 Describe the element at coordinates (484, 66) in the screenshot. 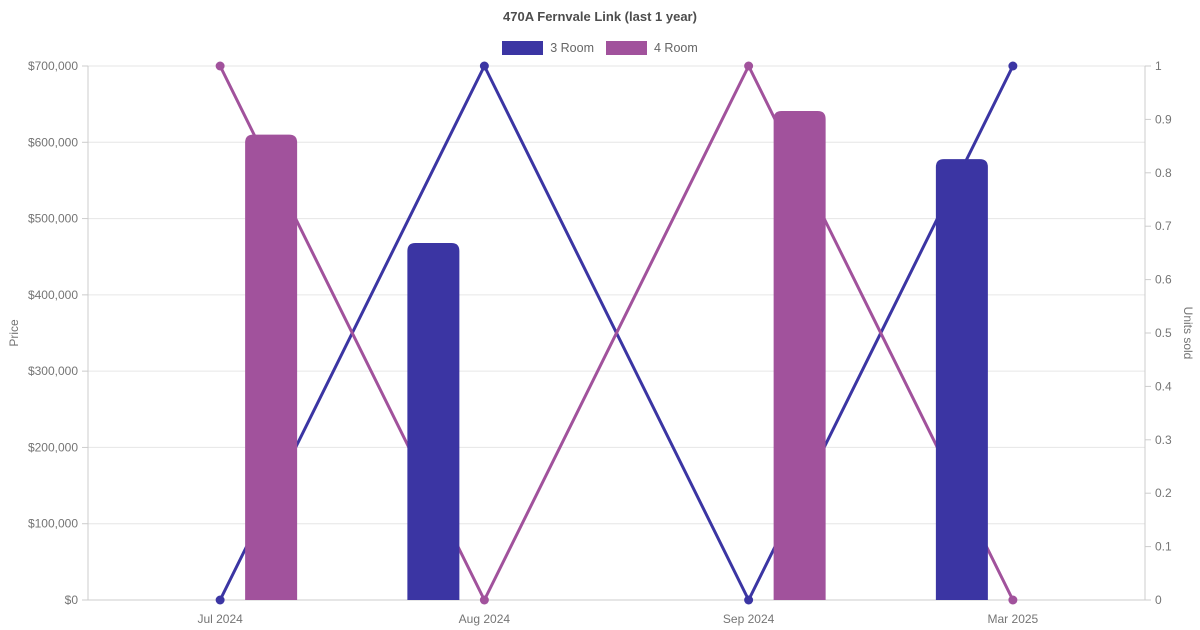

I see `point-3-room-aug-2024` at that location.